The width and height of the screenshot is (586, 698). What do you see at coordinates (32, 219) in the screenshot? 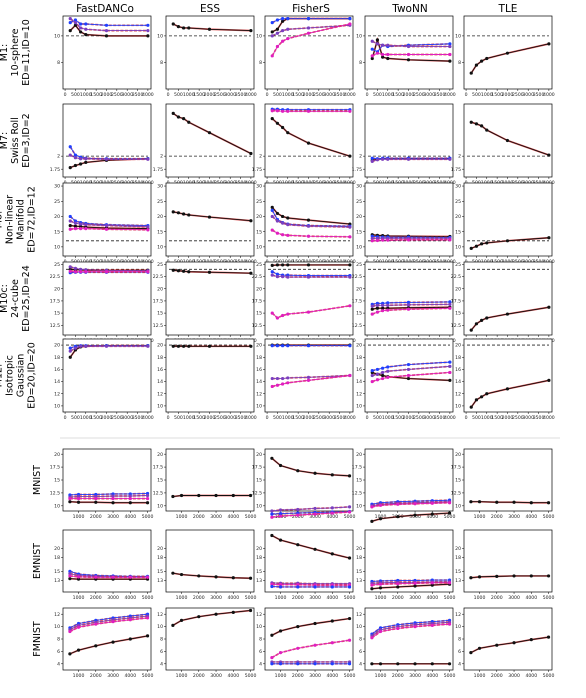
I see `row-label-line: ED=72,ID=12` at bounding box center [32, 219].